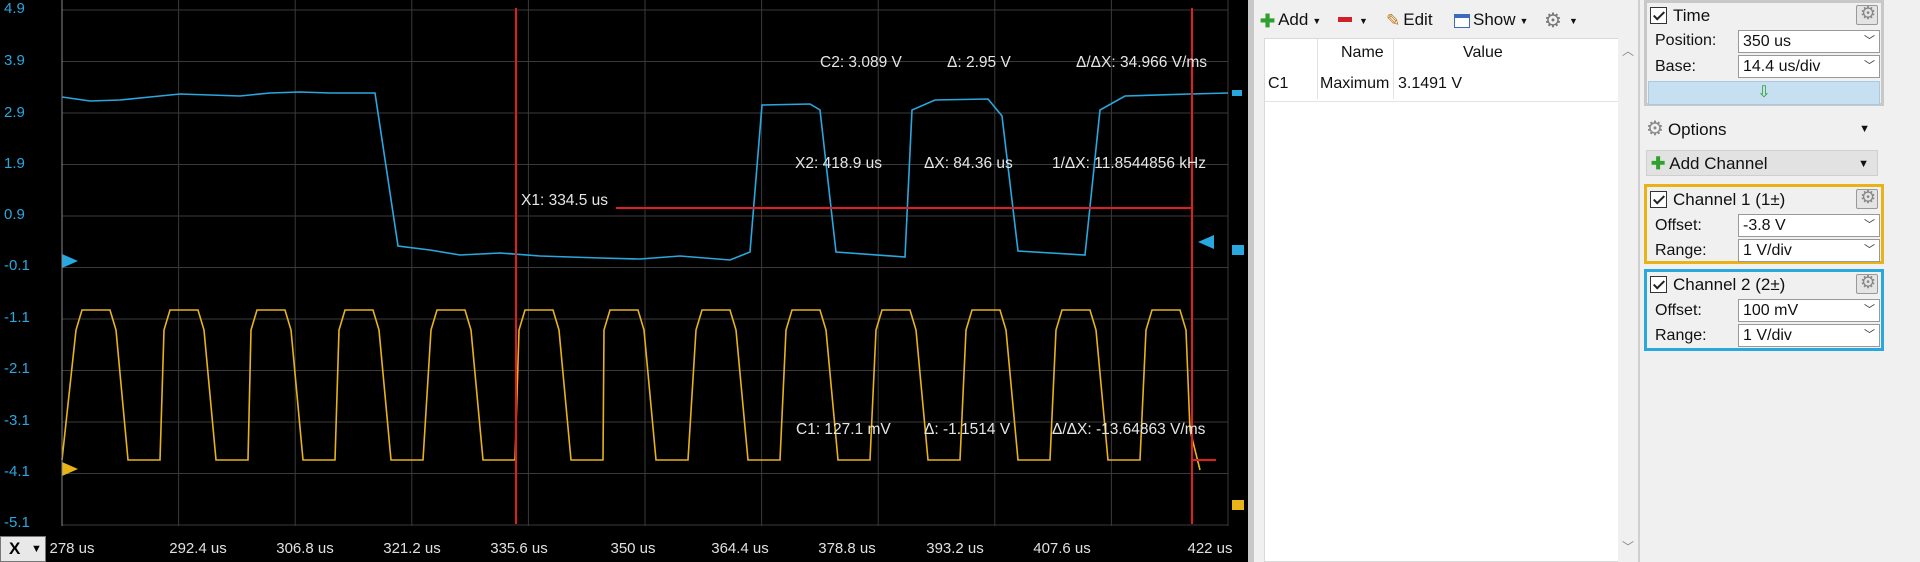 The height and width of the screenshot is (562, 1920). I want to click on c1-rate-readout: Δ/ΔX: -13.64863 V/ms, so click(1129, 429).